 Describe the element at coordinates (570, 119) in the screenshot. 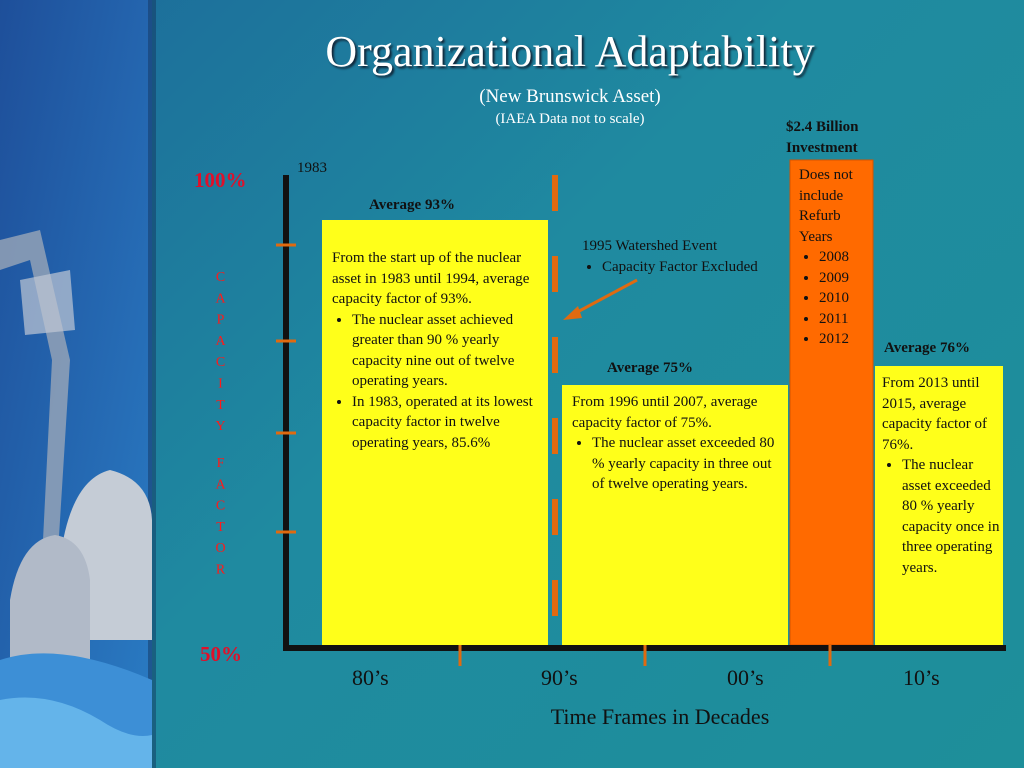

I see `note: (IAEA Data not to scale)` at that location.